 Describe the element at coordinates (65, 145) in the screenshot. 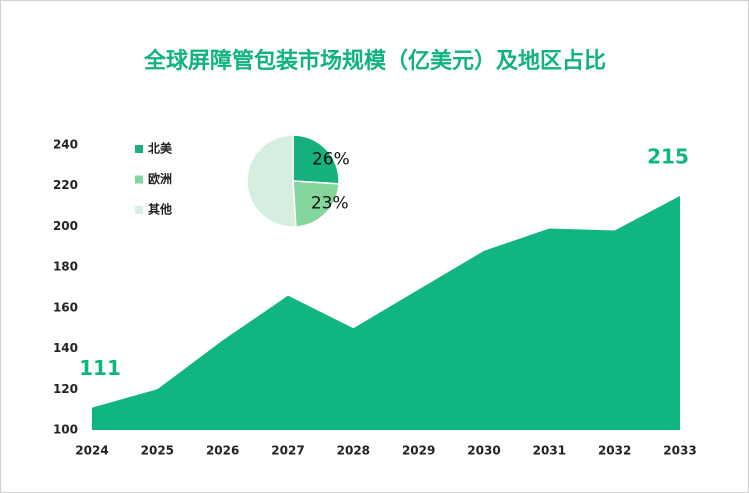

I see `y-tick-label: 240` at that location.